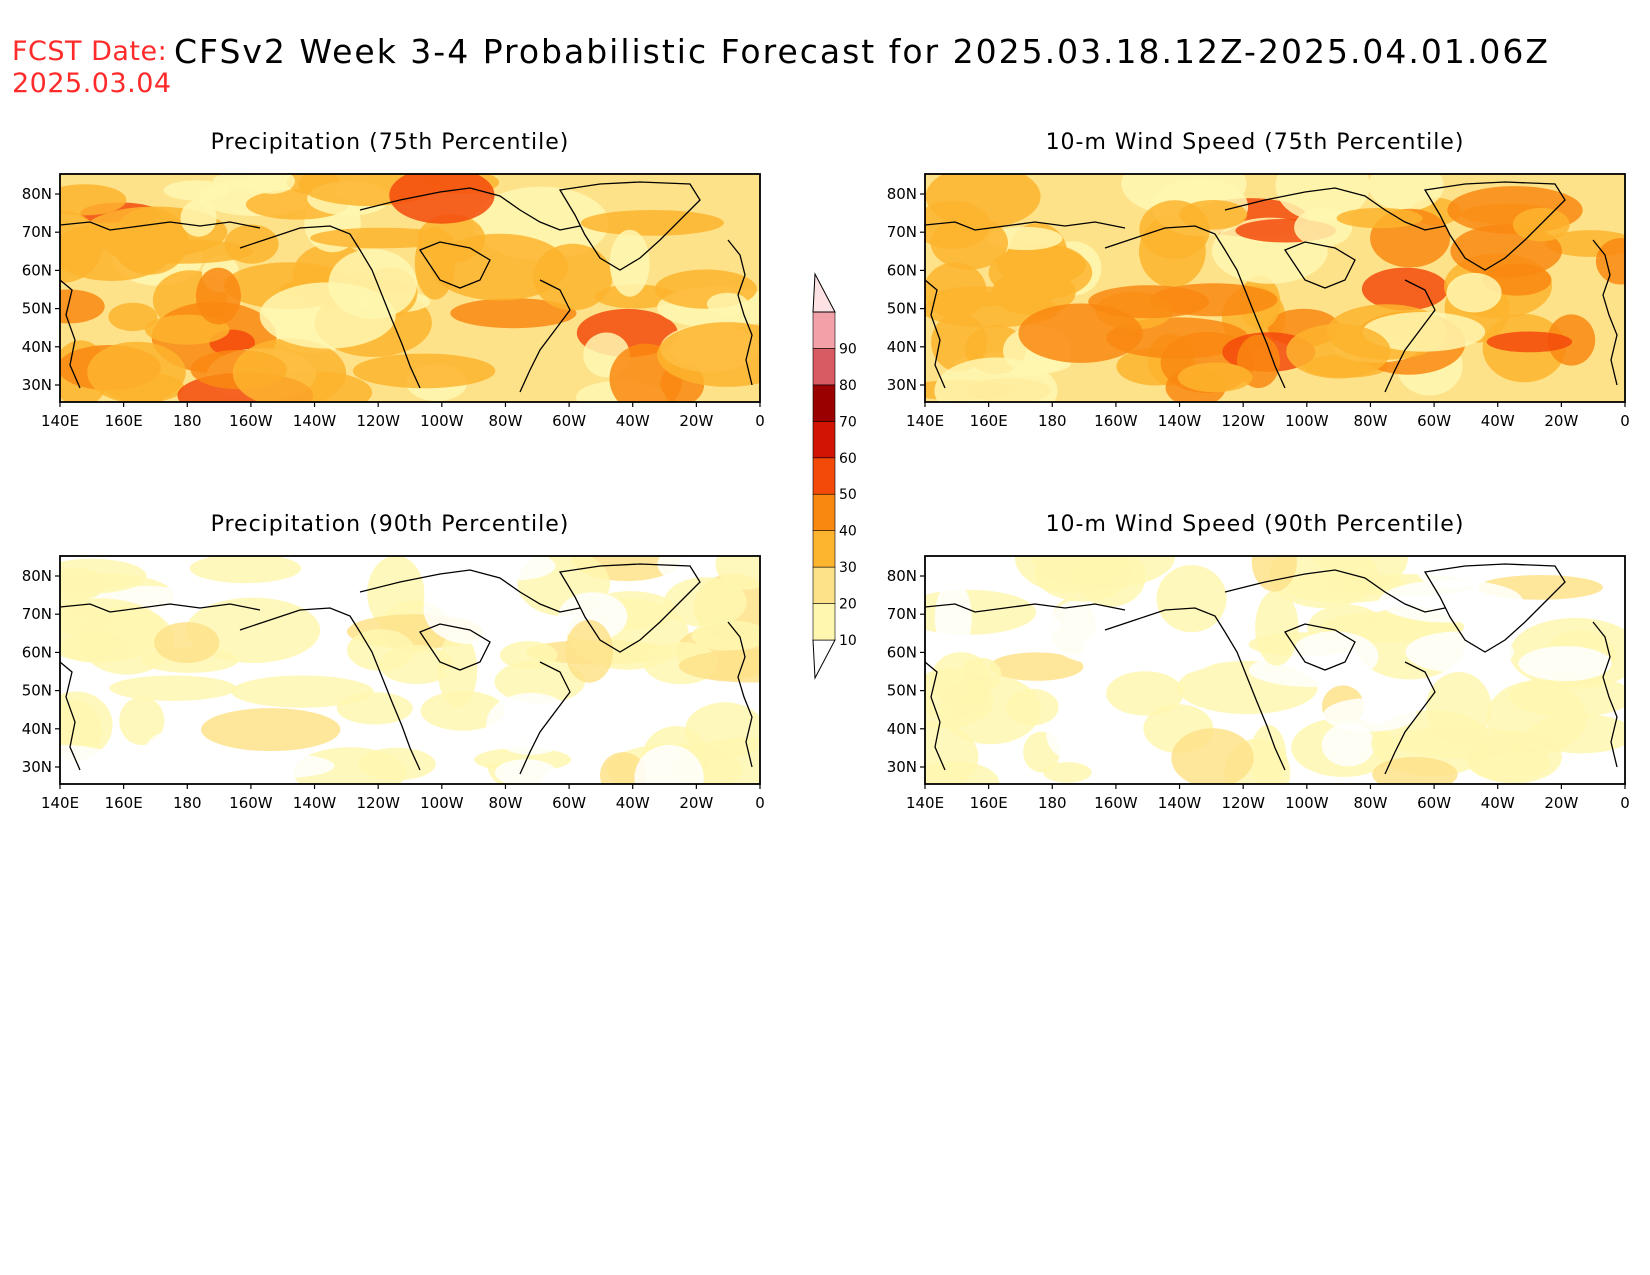 Image resolution: width=1650 pixels, height=1275 pixels. I want to click on legend-level-label: 40, so click(848, 532).